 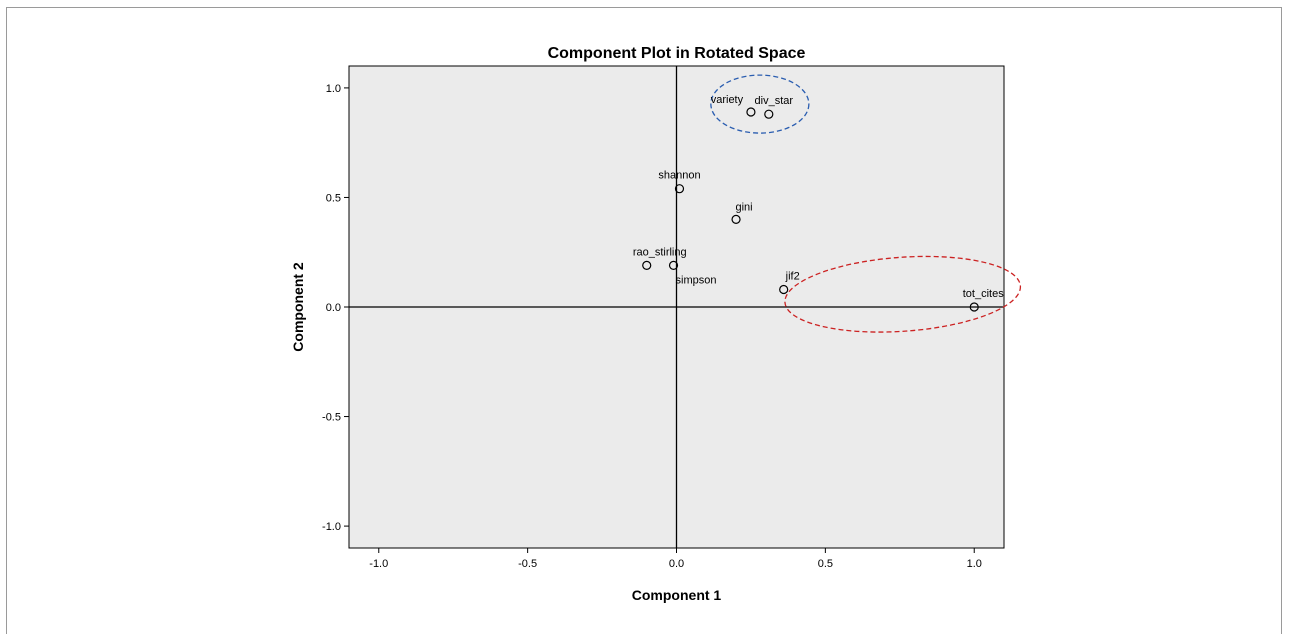 I want to click on point-label: simpson, so click(x=696, y=280).